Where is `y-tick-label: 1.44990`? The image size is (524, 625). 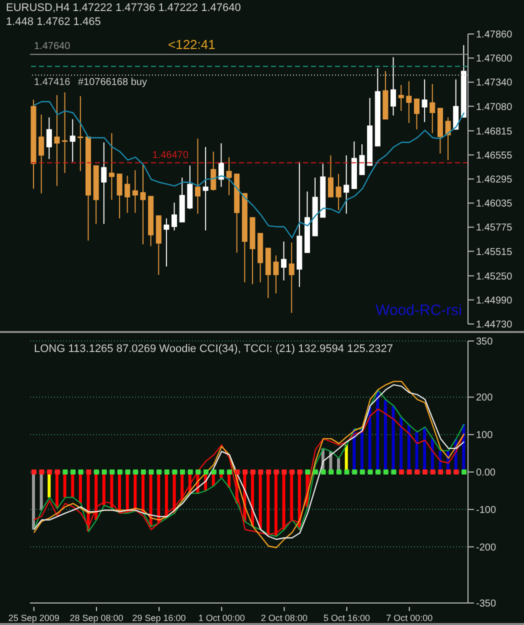 y-tick-label: 1.44990 is located at coordinates (494, 300).